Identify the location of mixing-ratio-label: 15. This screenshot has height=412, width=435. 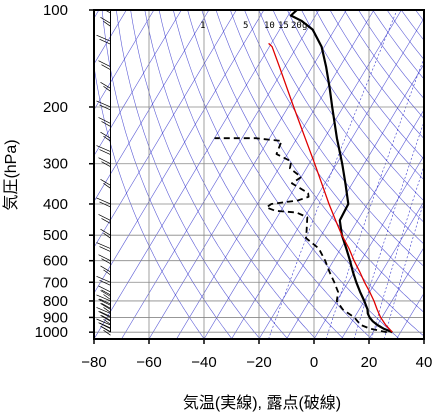
(283, 26).